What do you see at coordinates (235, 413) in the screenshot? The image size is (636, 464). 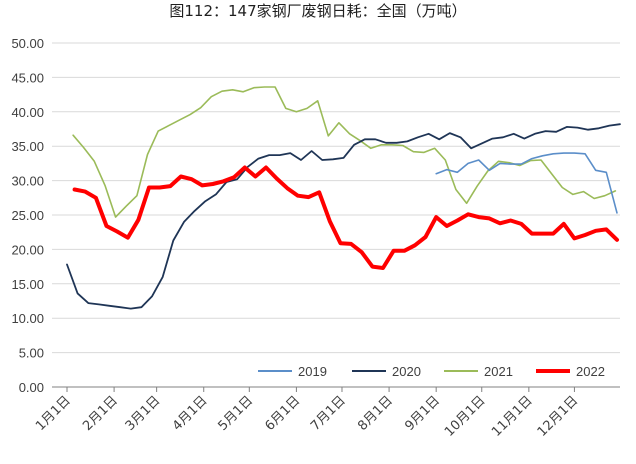 I see `x-tick-label: 5月1日` at bounding box center [235, 413].